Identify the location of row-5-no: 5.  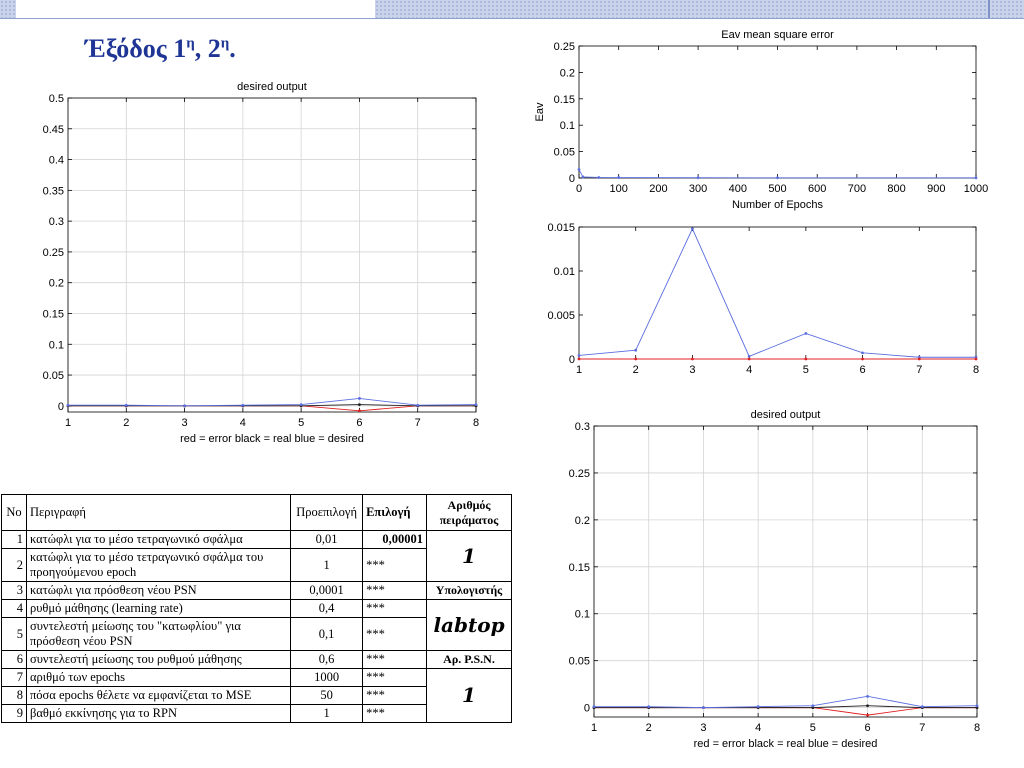
(14, 634).